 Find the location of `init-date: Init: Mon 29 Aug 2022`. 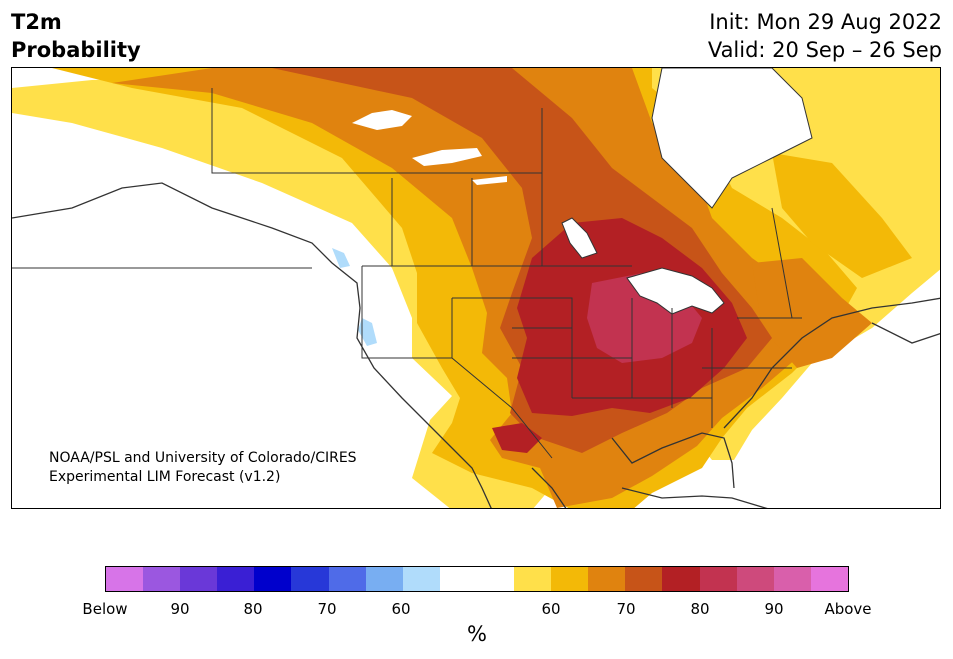

init-date: Init: Mon 29 Aug 2022 is located at coordinates (825, 22).